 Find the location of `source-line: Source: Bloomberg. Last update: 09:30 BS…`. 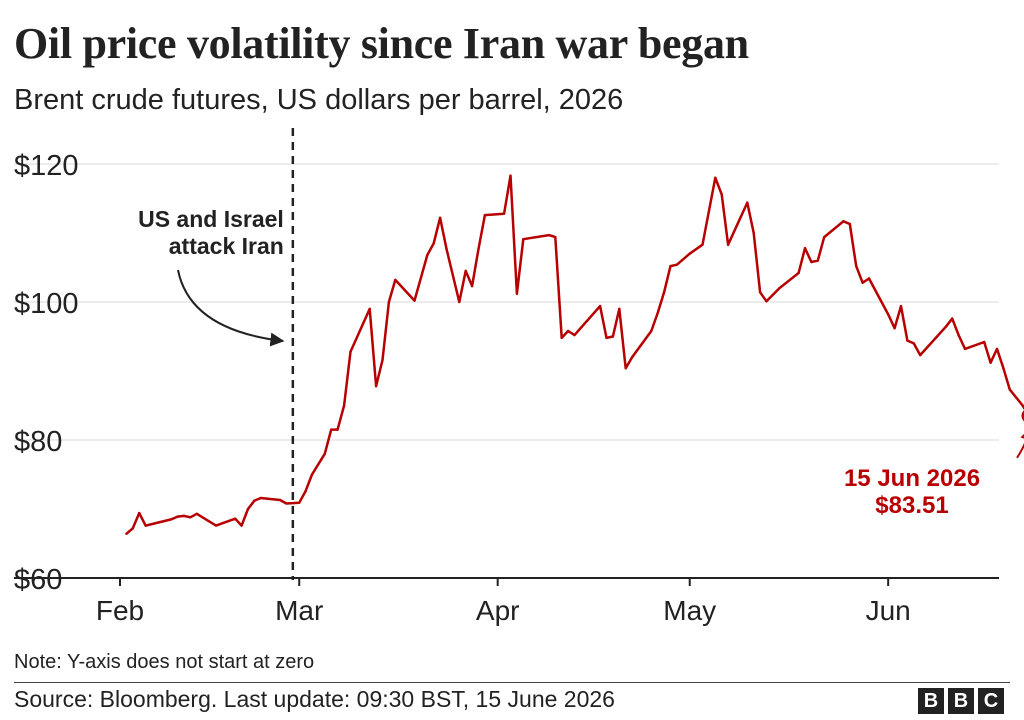

source-line: Source: Bloomberg. Last update: 09:30 BS… is located at coordinates (314, 699).